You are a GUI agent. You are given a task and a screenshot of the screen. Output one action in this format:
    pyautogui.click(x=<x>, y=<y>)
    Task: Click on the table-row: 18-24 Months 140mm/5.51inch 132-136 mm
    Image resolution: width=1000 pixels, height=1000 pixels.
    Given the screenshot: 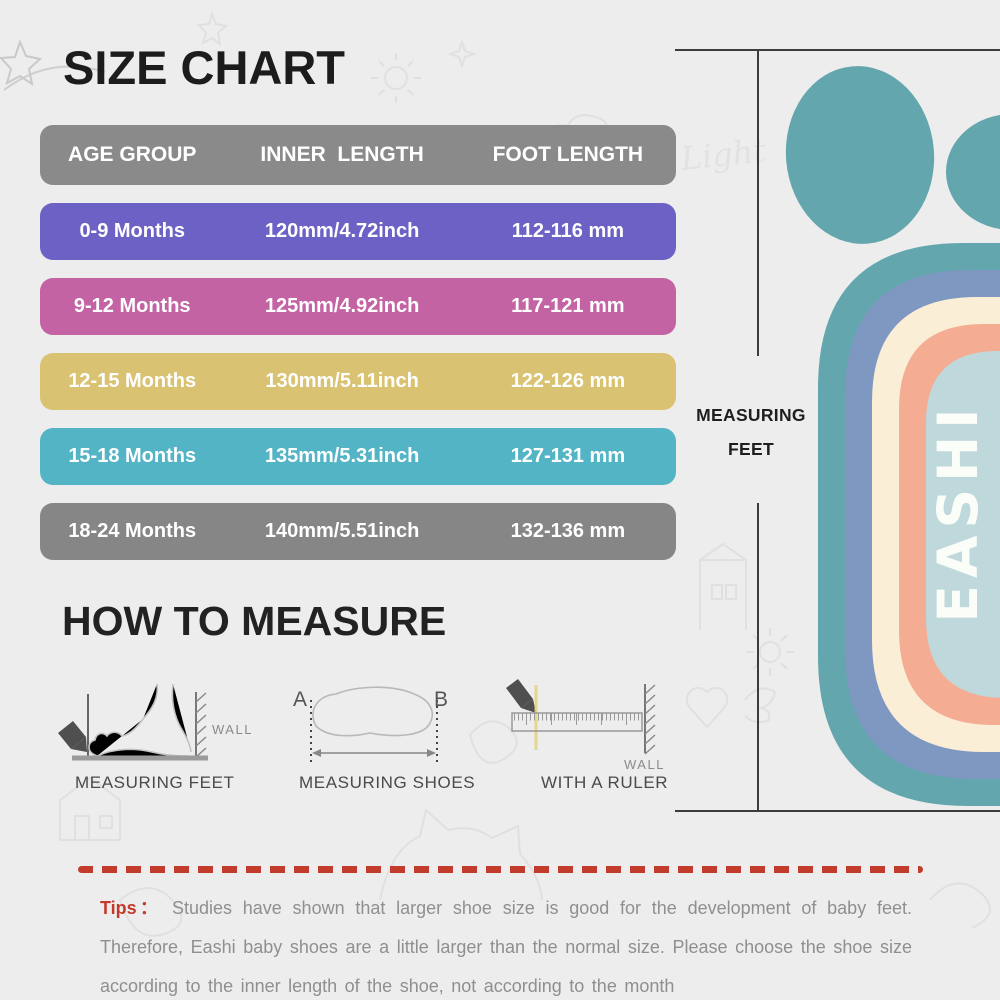 What is the action you would take?
    pyautogui.click(x=358, y=531)
    